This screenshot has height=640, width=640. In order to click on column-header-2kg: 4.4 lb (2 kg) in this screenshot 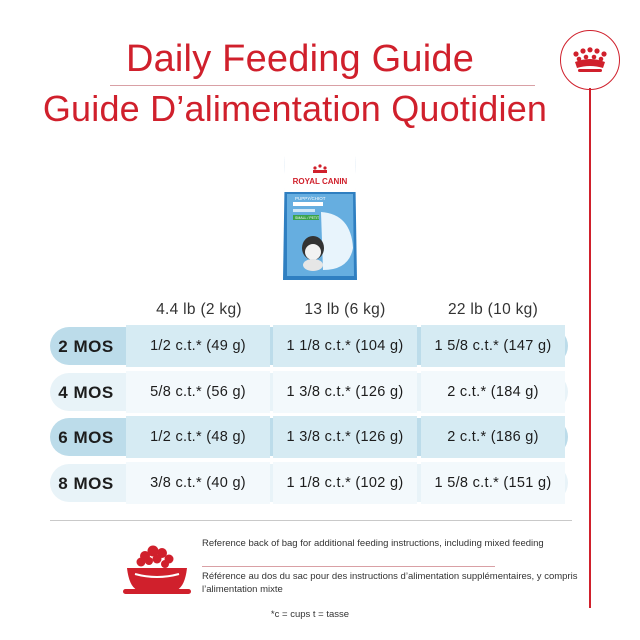, I will do `click(199, 309)`.